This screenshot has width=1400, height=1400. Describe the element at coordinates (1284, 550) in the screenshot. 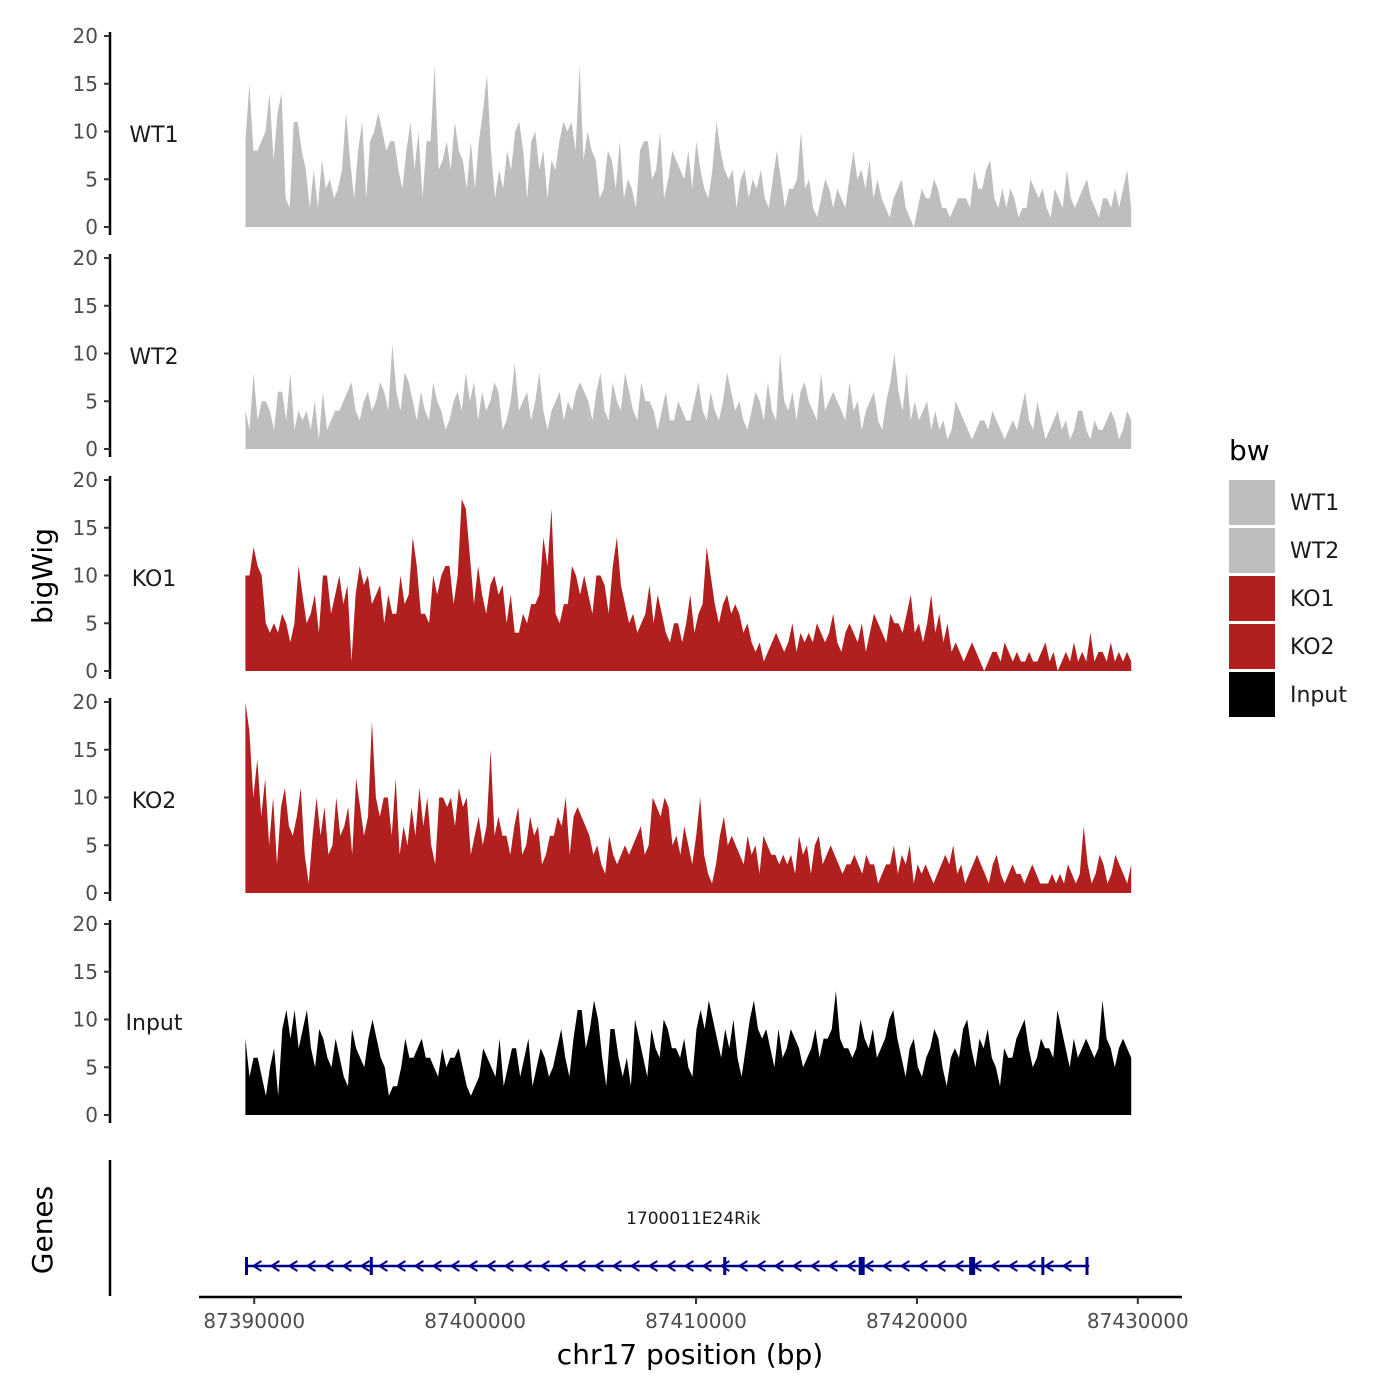

I see `legend-entry-wt2: WT2` at that location.